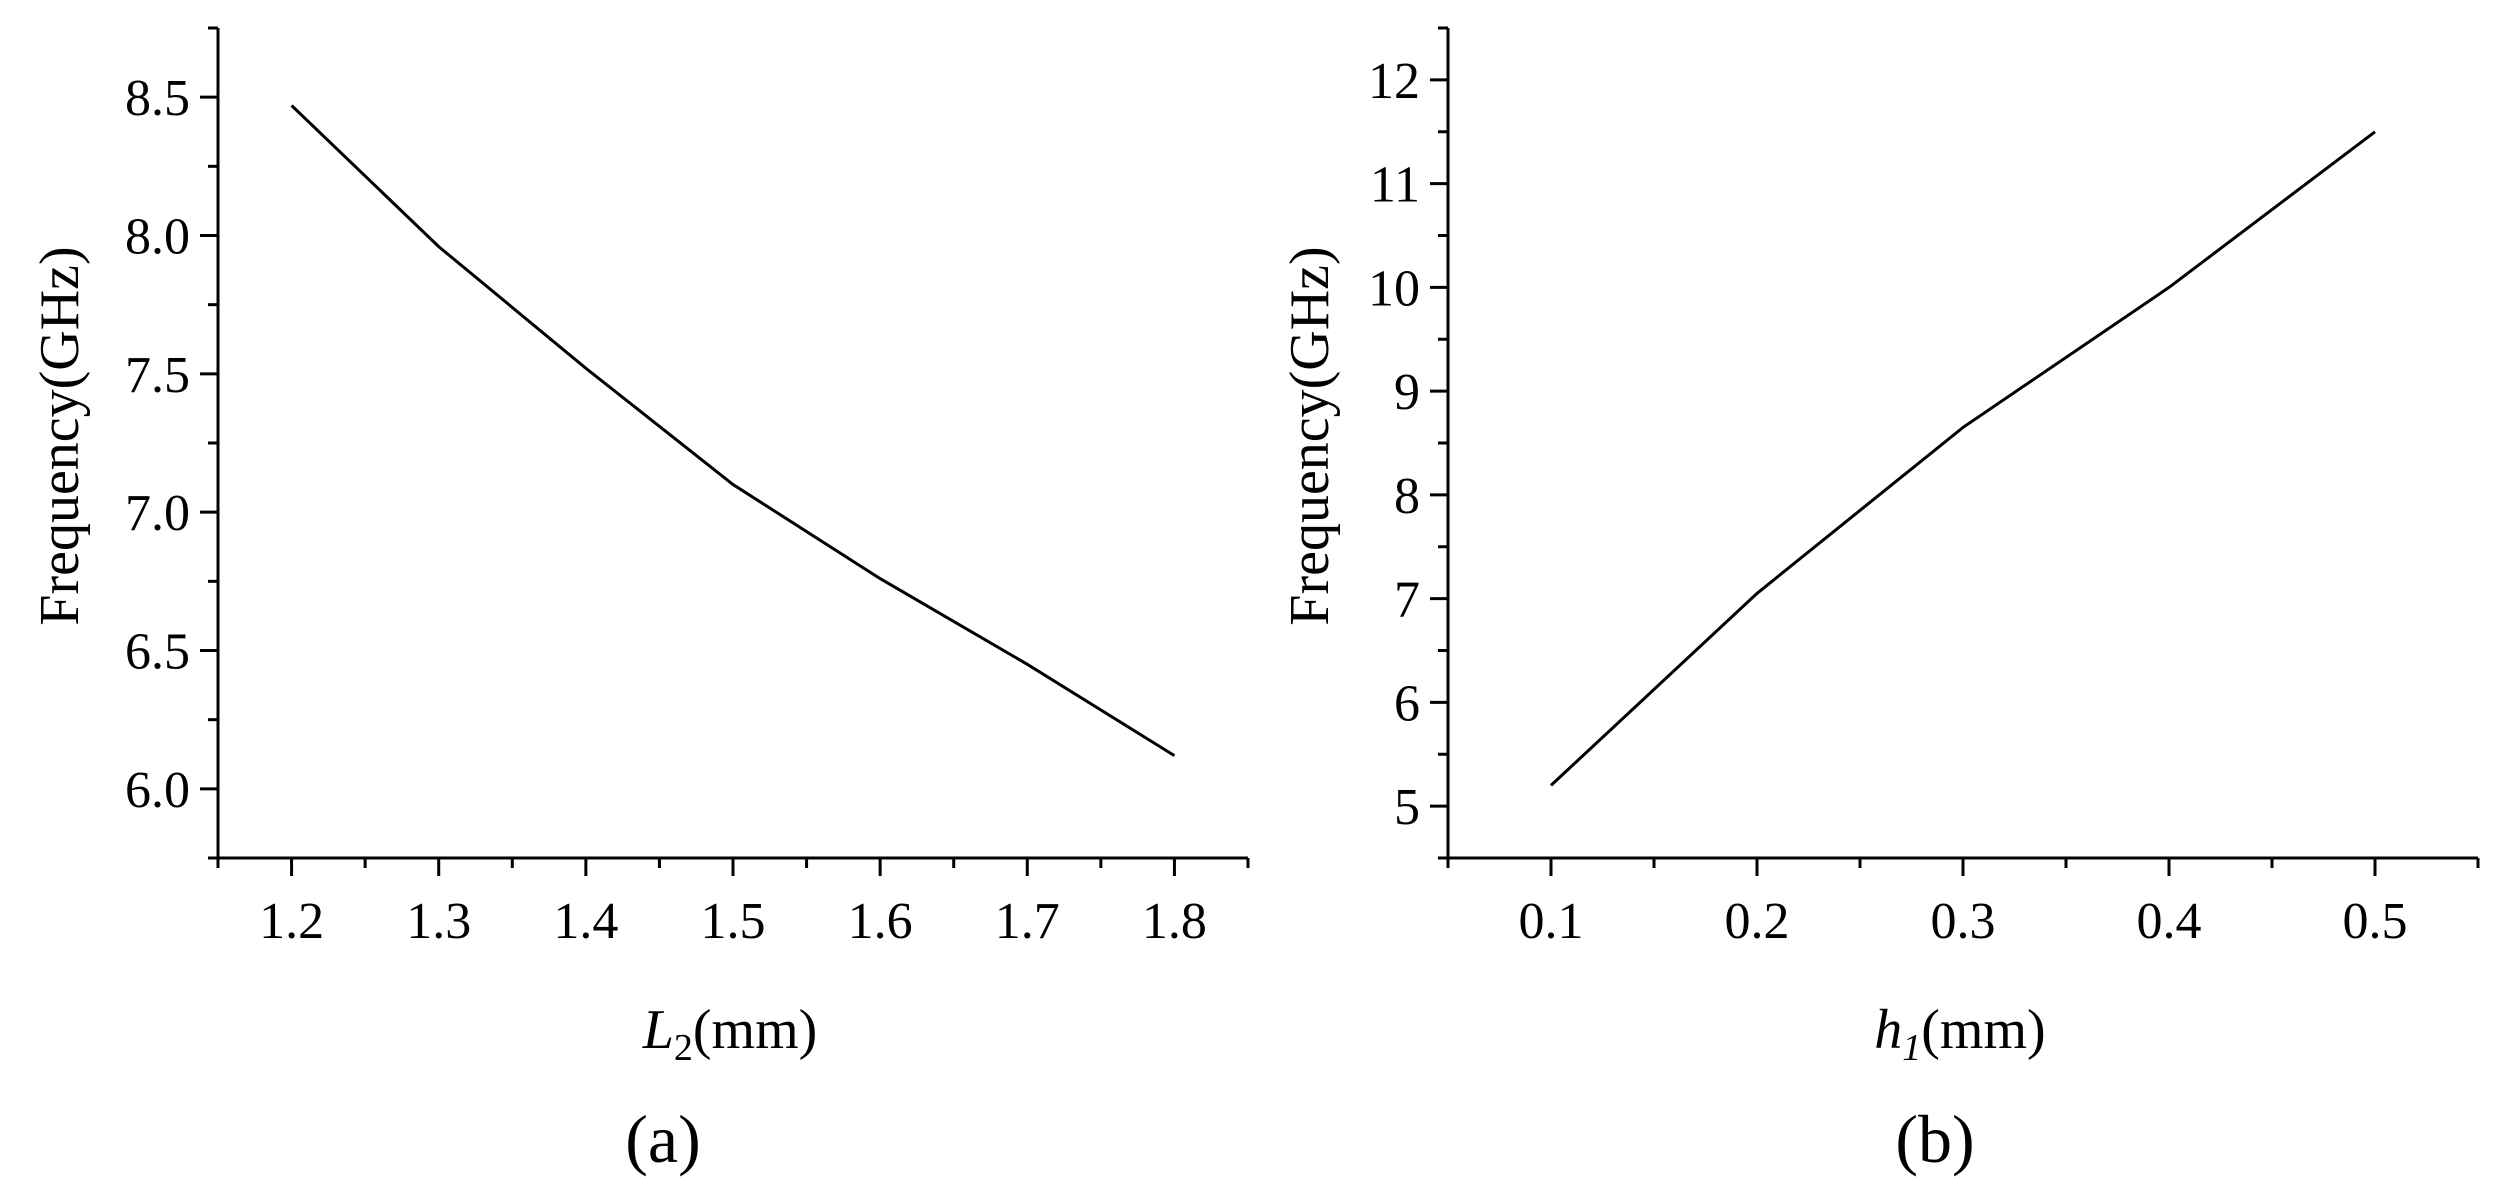  Describe the element at coordinates (157, 652) in the screenshot. I see `y-tick-label: 6.5` at that location.